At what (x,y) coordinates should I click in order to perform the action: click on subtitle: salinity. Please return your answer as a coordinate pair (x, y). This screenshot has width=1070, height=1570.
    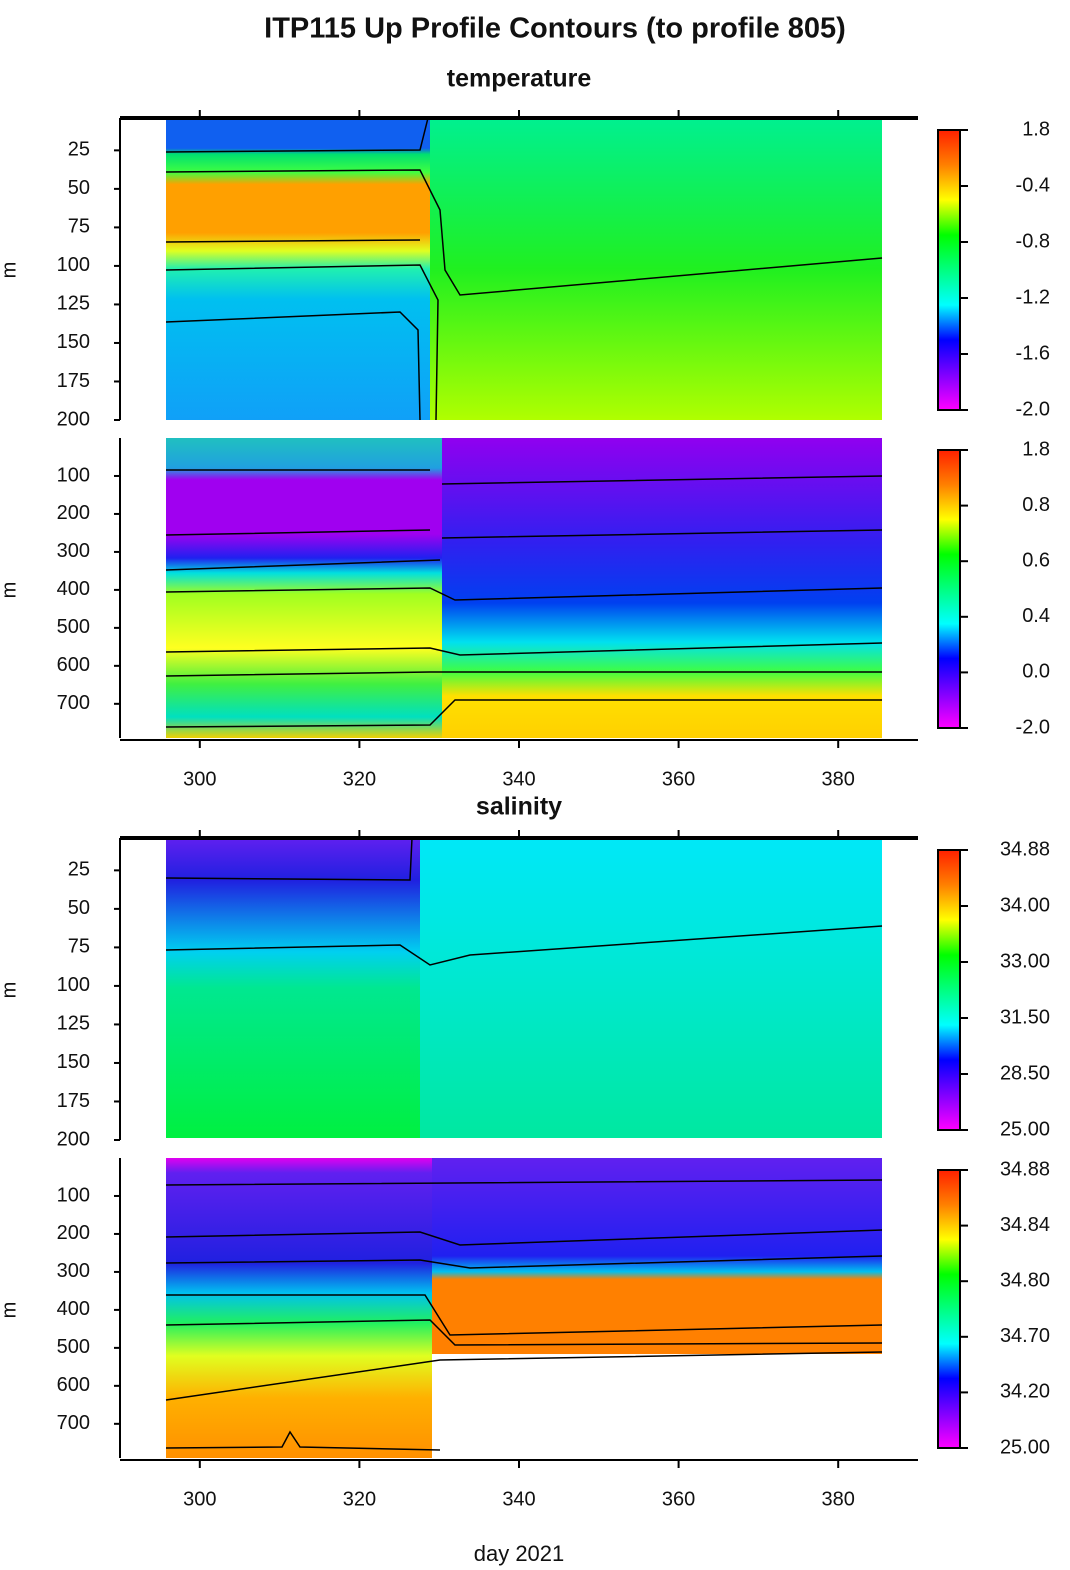
    Looking at the image, I should click on (519, 807).